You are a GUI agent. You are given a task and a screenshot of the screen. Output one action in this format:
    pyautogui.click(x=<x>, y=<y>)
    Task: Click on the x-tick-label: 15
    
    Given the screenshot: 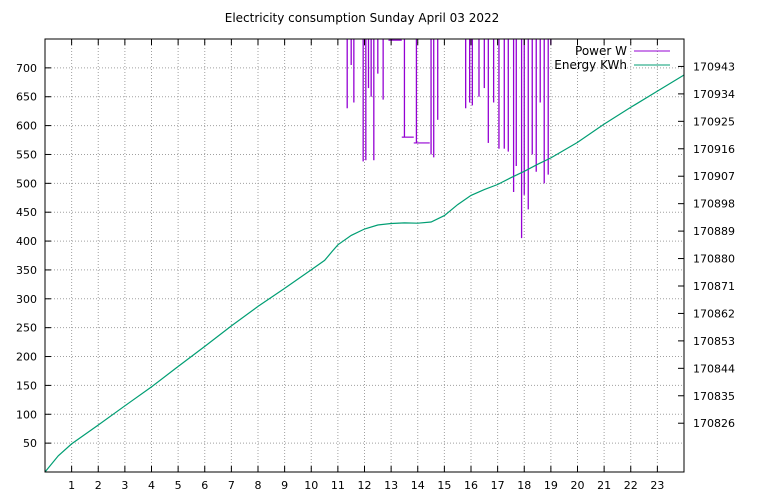 What is the action you would take?
    pyautogui.click(x=444, y=485)
    